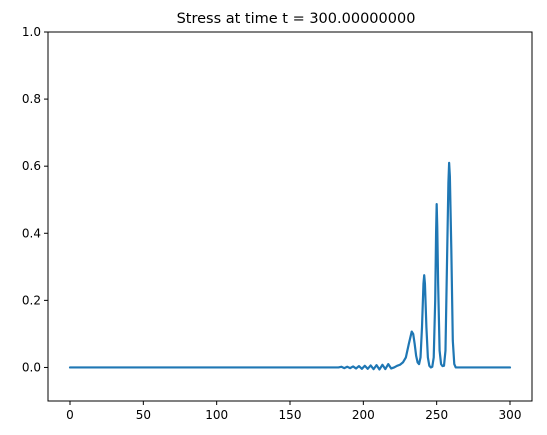  I want to click on y-tick-label: 0.2, so click(31, 300).